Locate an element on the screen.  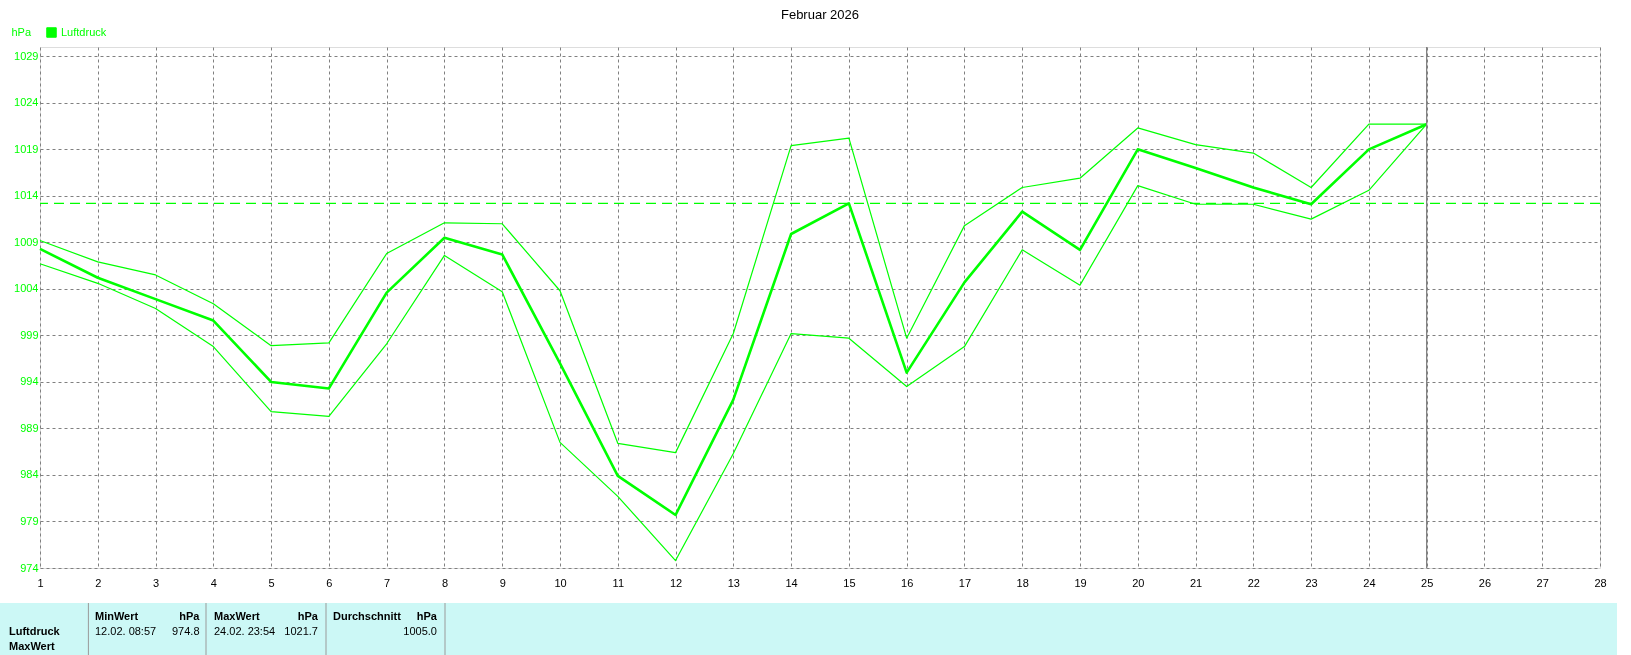
x-tick-label: 20 is located at coordinates (1138, 582).